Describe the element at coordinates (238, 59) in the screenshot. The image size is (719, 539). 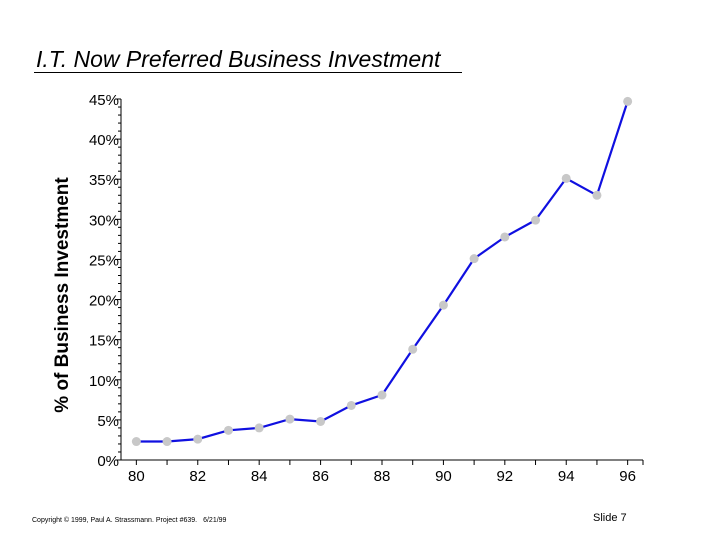
I see `slide-title: I.T. Now Preferred Business Investment` at that location.